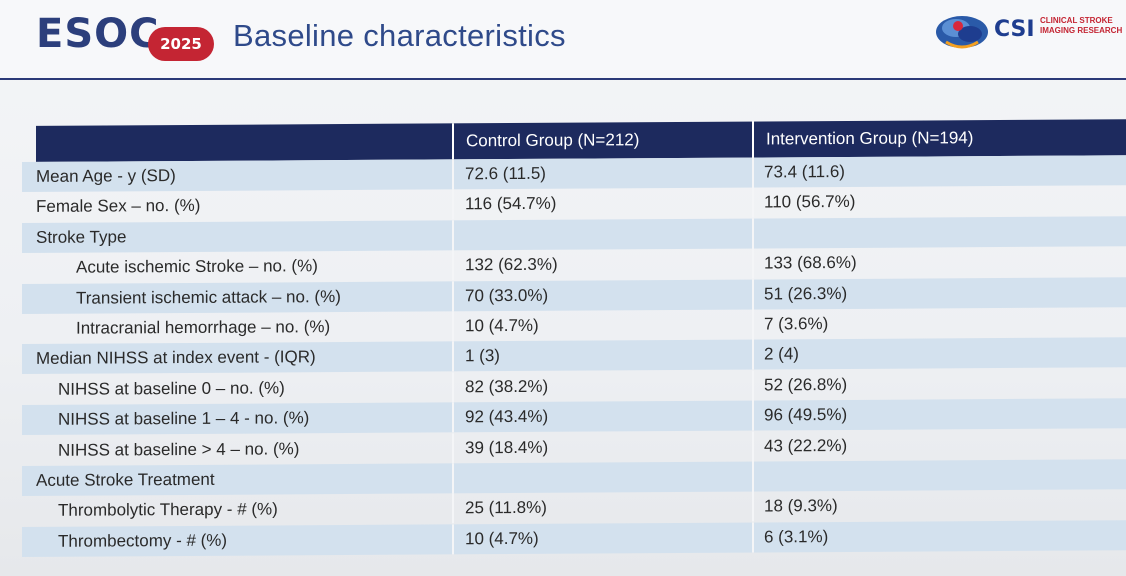 The image size is (1126, 576). Describe the element at coordinates (810, 202) in the screenshot. I see `intervention-value: 110 (56.7%)` at that location.